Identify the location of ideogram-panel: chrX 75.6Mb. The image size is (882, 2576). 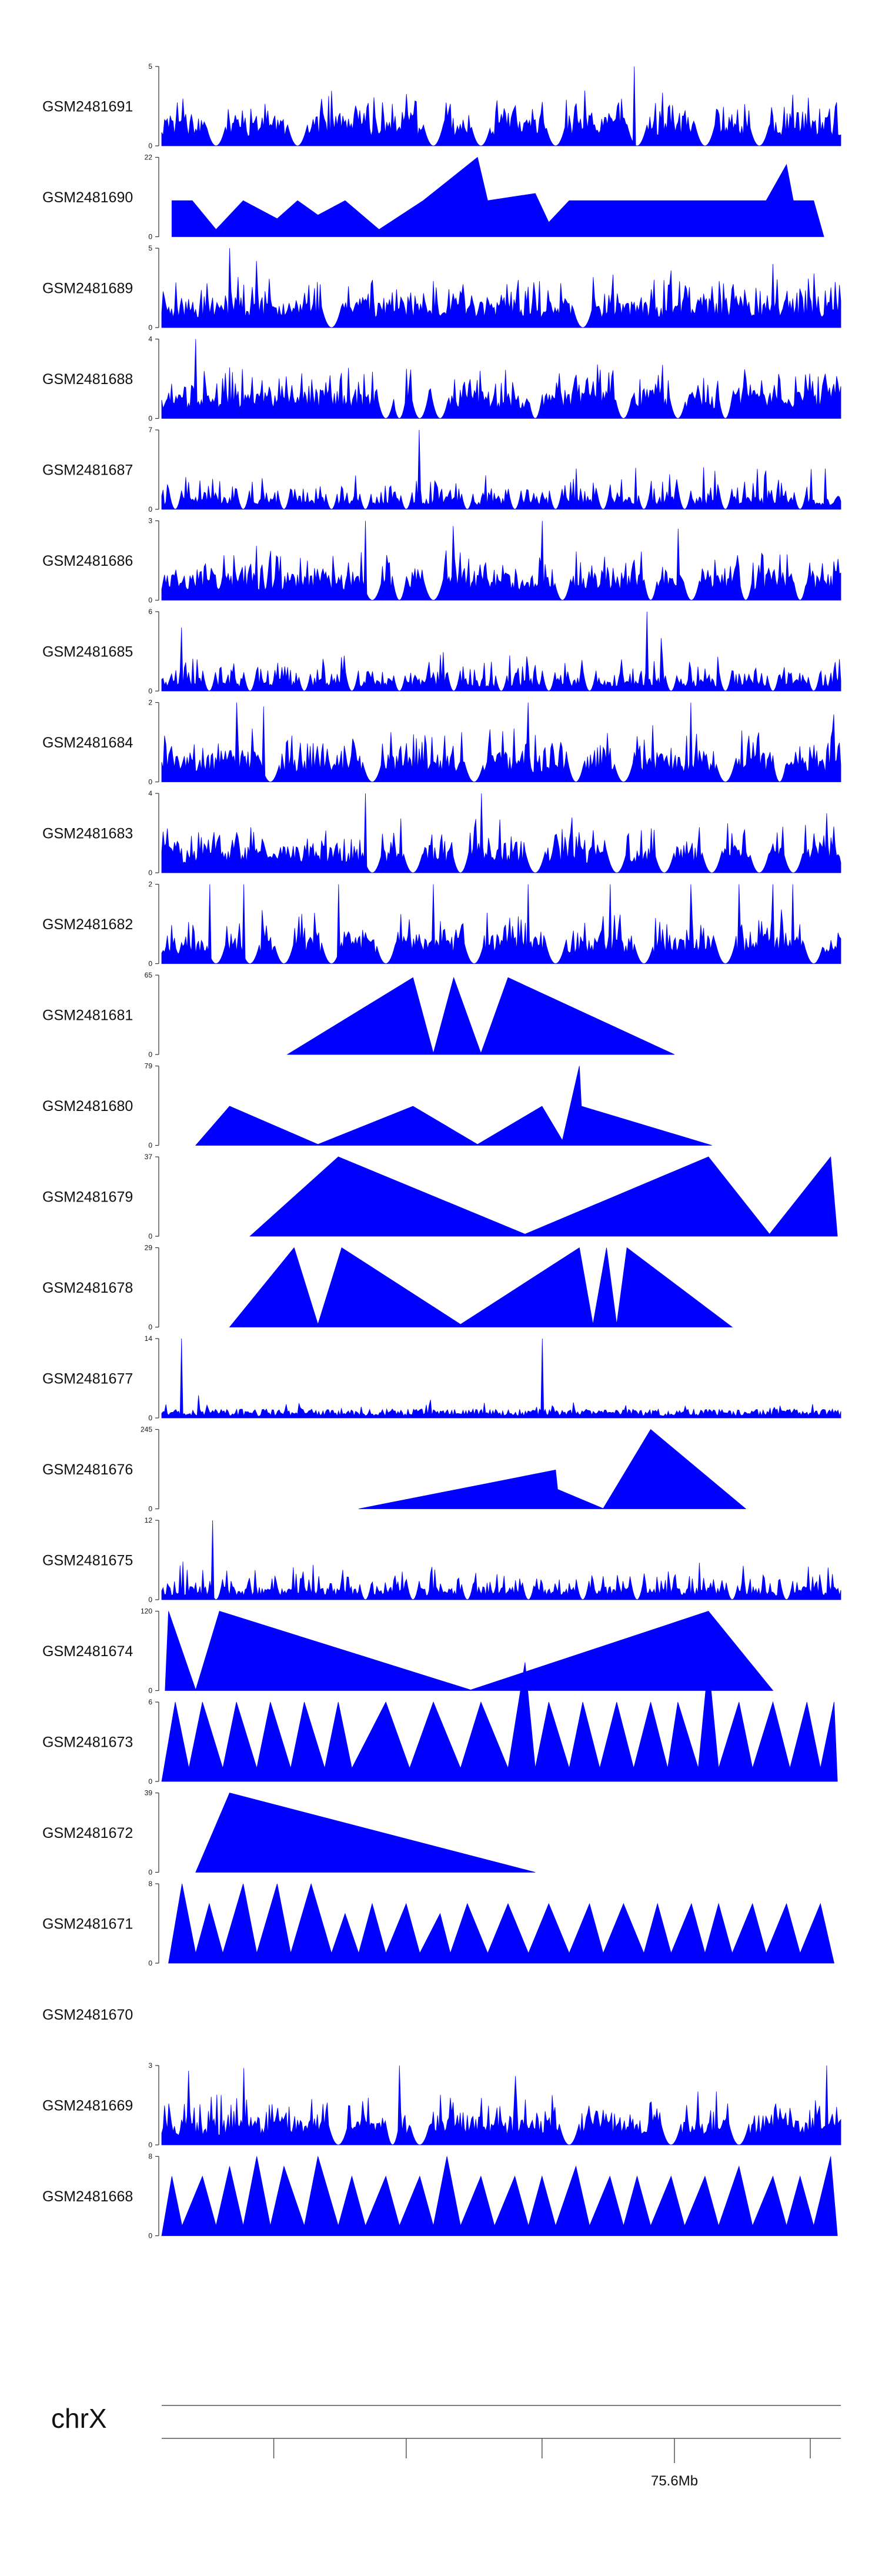
(446, 2446).